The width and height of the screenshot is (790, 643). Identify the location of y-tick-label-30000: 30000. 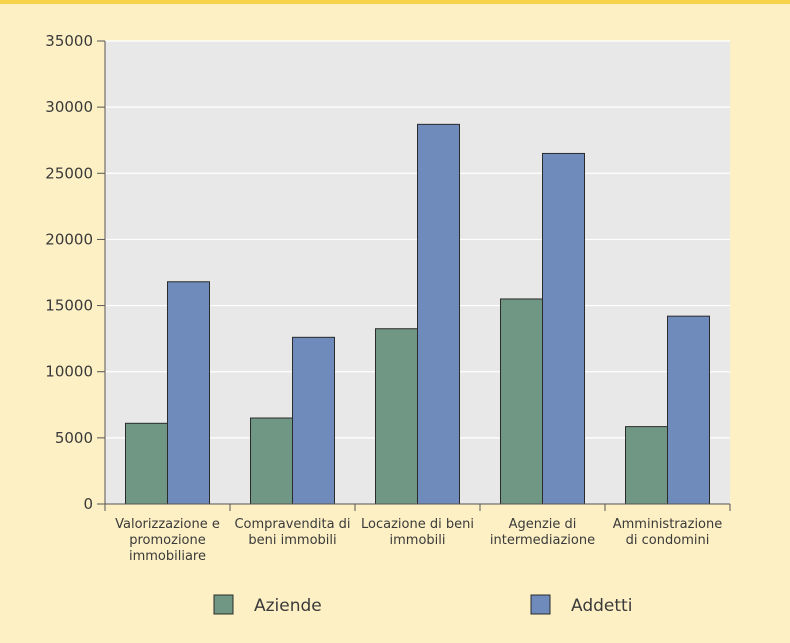
(69, 107).